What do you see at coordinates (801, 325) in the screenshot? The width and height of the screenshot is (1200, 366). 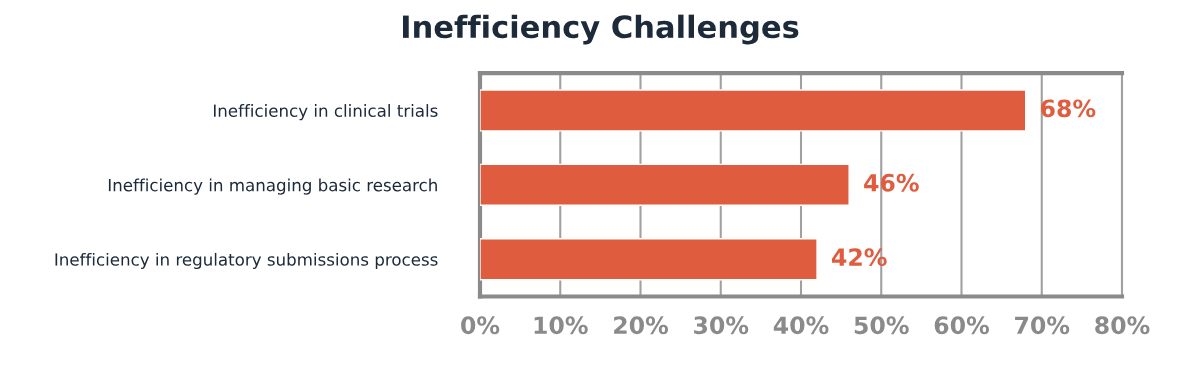 I see `x-tick-label: 40%` at bounding box center [801, 325].